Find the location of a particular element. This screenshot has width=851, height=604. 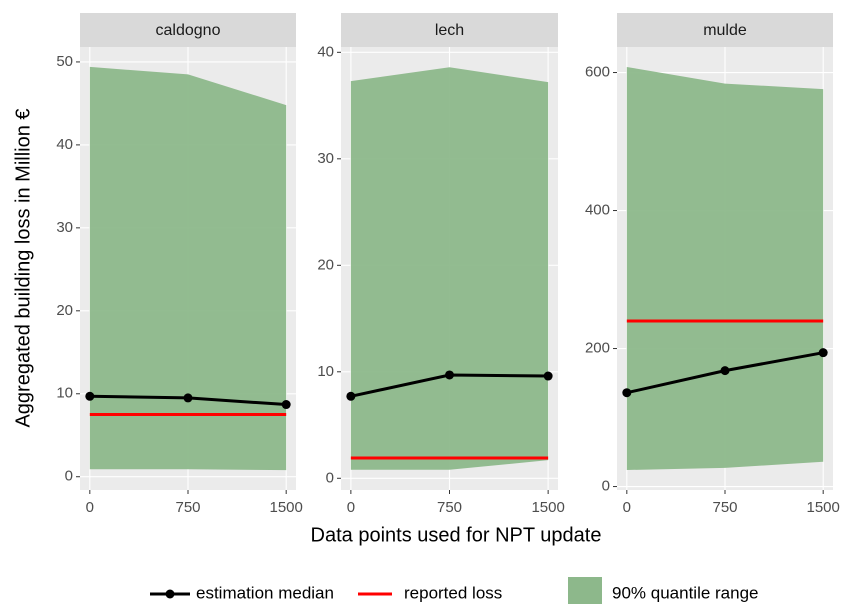

y-tick-label: 50 is located at coordinates (64, 61).